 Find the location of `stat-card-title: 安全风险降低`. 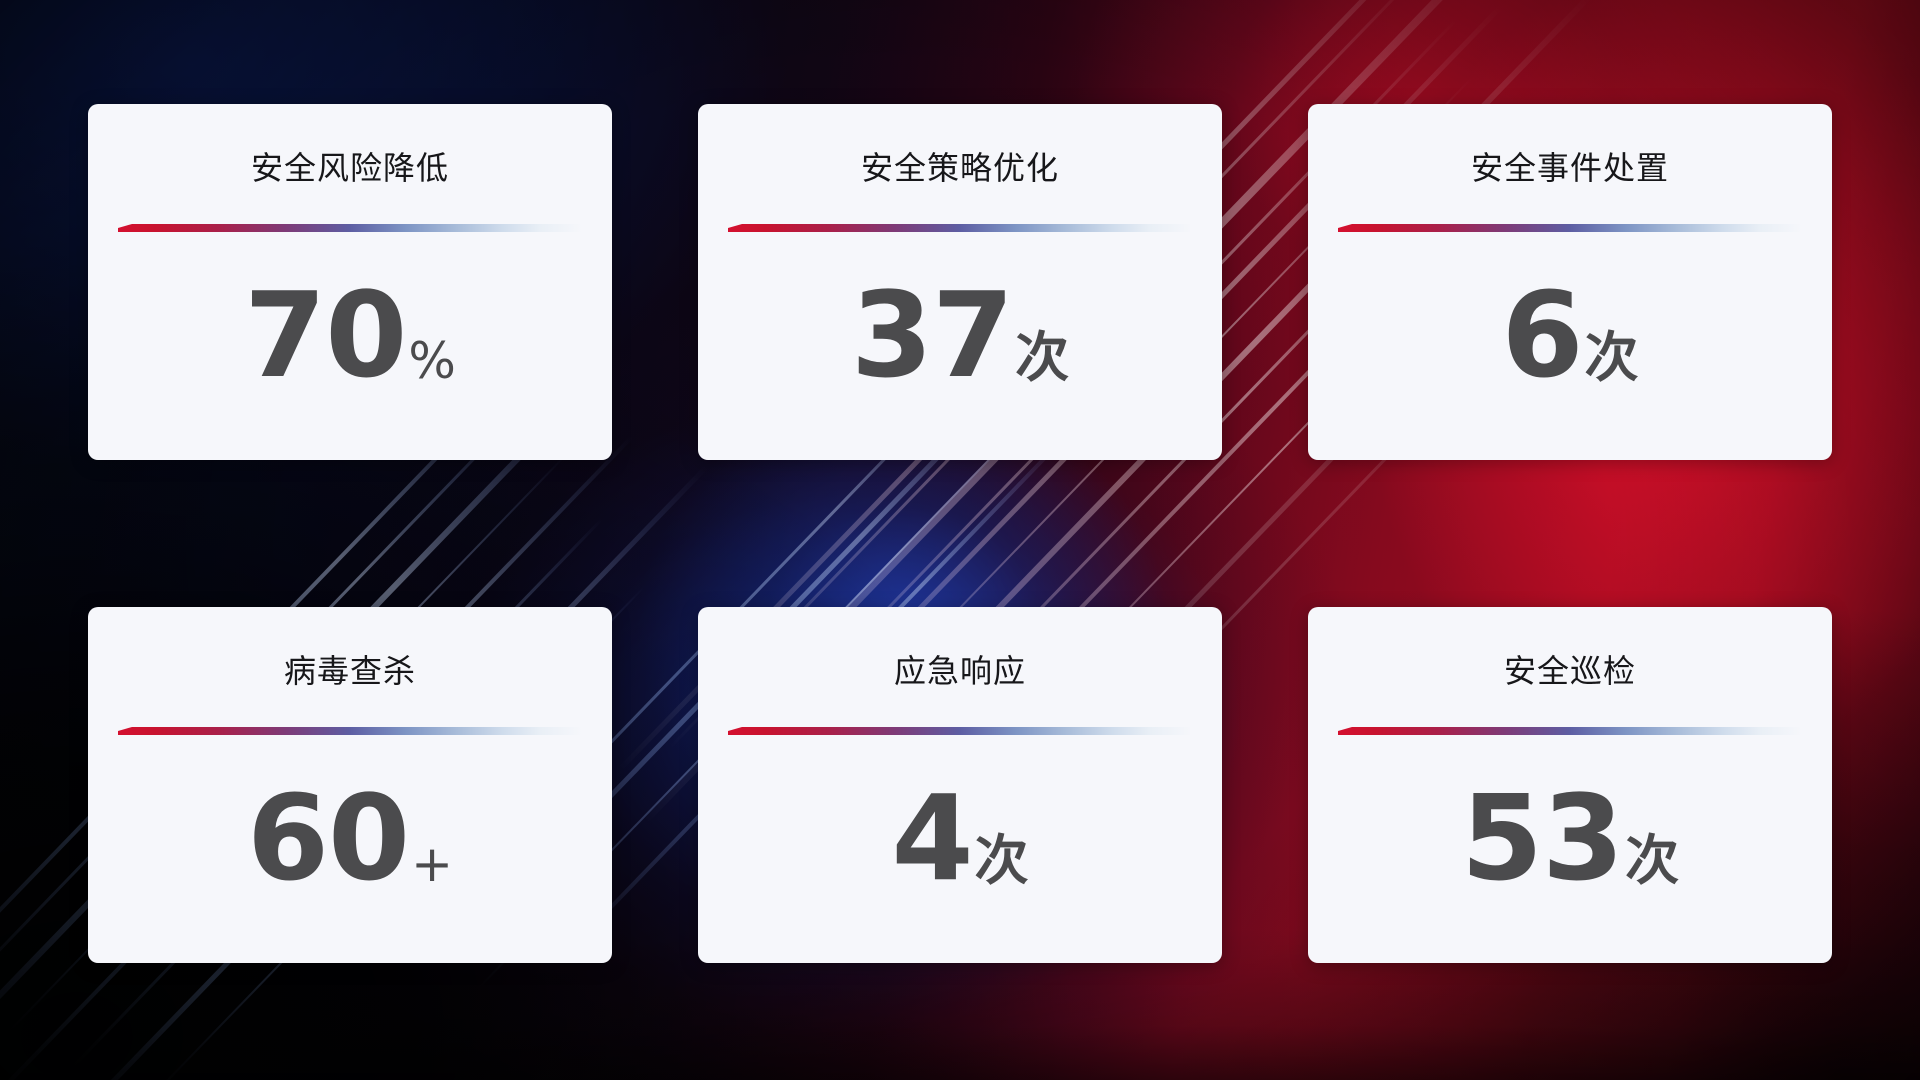

stat-card-title: 安全风险降低 is located at coordinates (349, 168).